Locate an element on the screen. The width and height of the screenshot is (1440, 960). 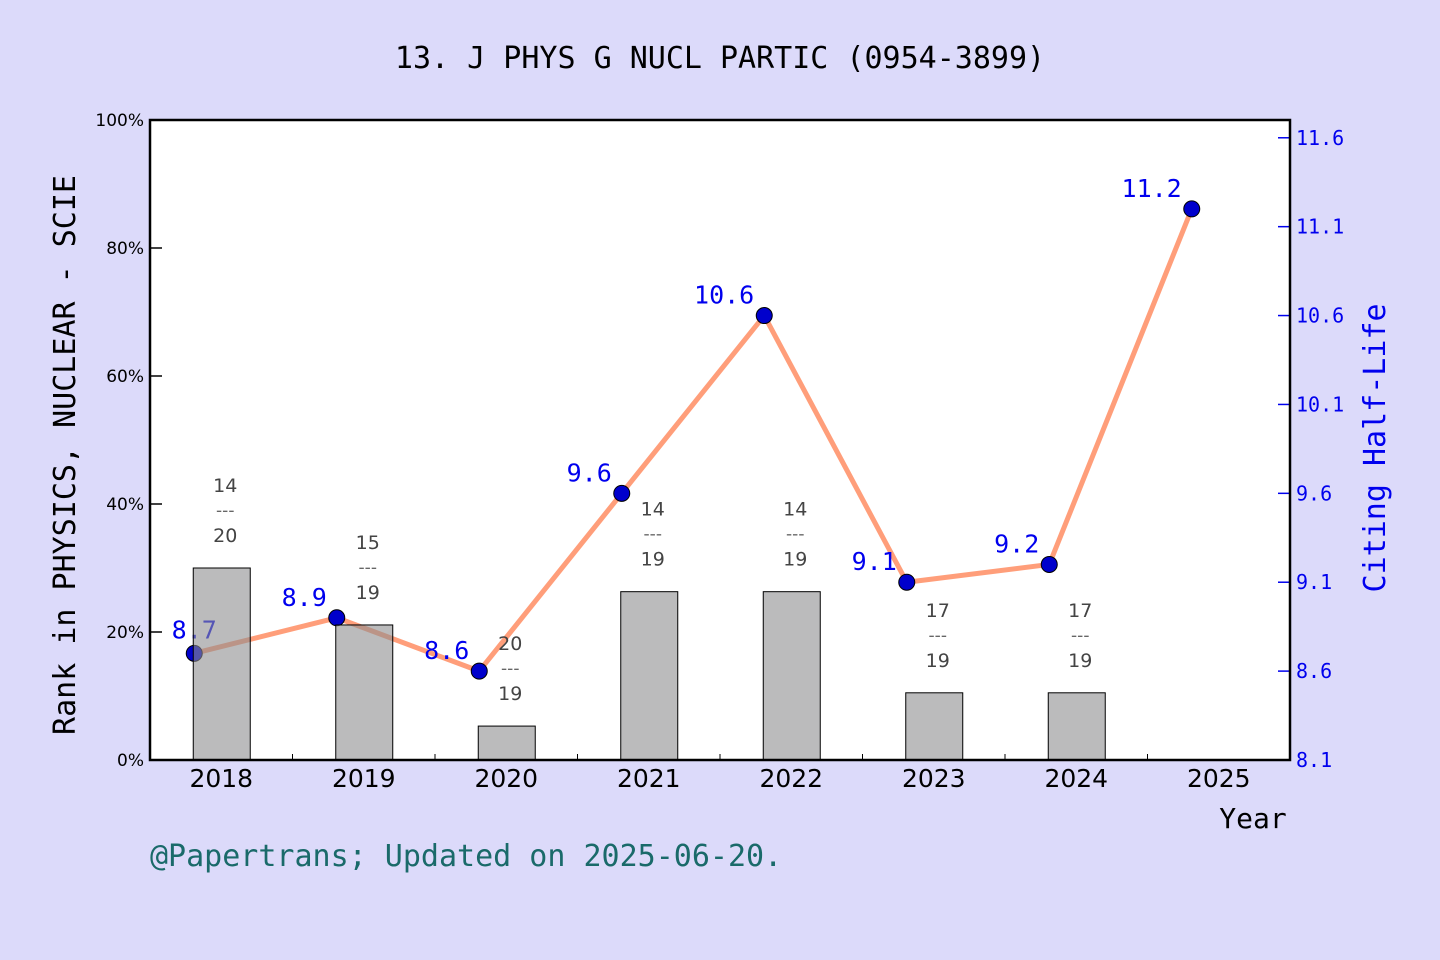
x-tick-label: 2021 is located at coordinates (649, 778).